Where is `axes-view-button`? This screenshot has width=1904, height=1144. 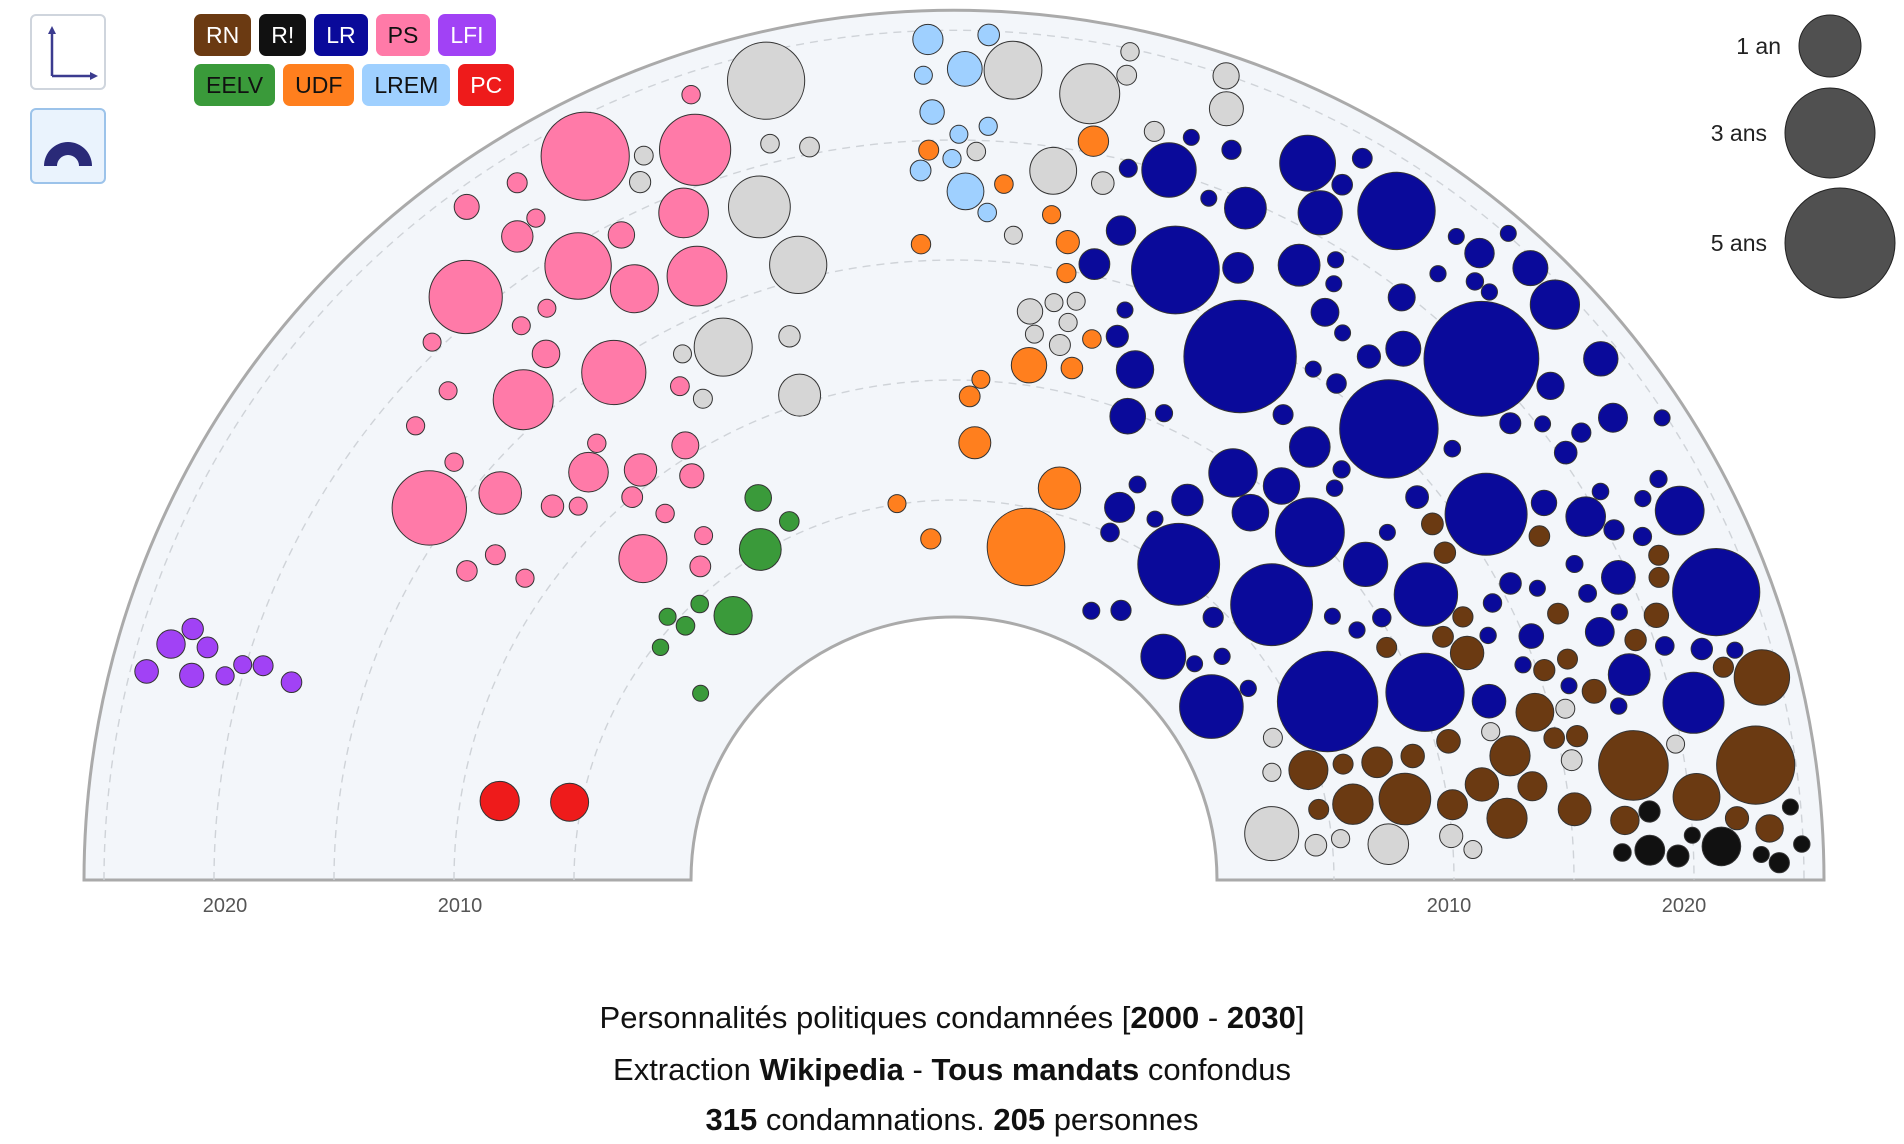 axes-view-button is located at coordinates (68, 52).